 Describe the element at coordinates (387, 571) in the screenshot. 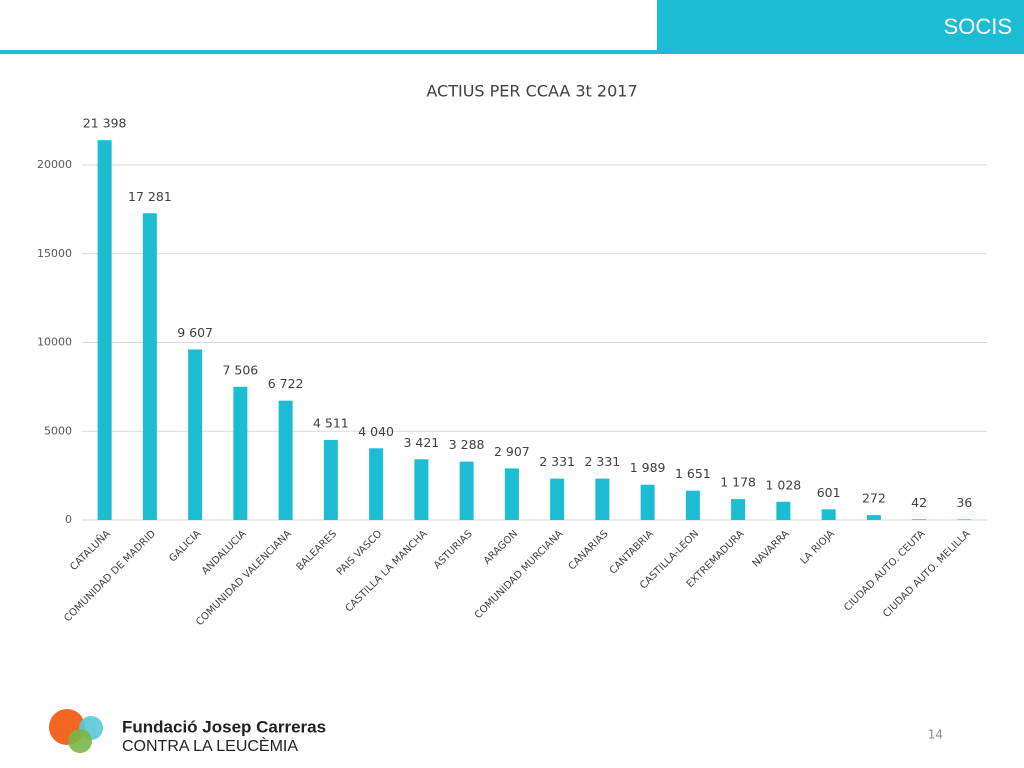

I see `x-tick-label: CASTILLA LA MANCHA` at that location.